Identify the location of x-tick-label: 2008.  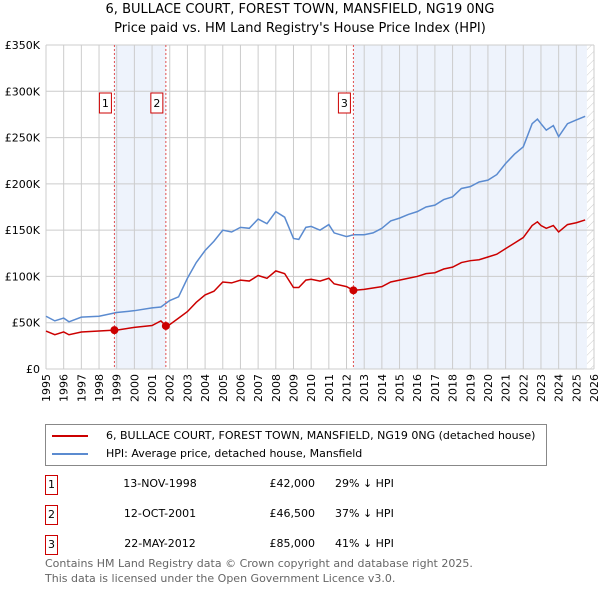
(276, 388).